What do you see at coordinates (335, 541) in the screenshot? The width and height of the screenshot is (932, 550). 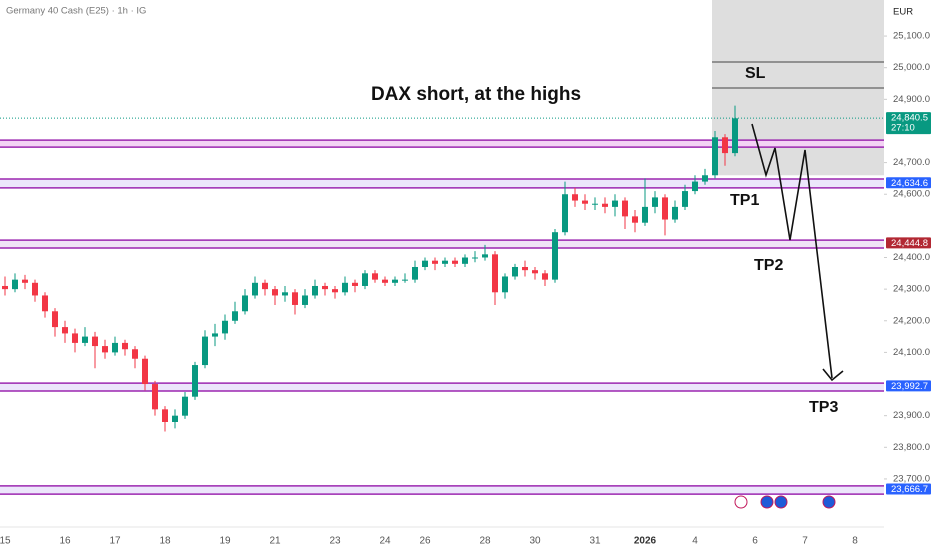 I see `x-tick-label: 23` at bounding box center [335, 541].